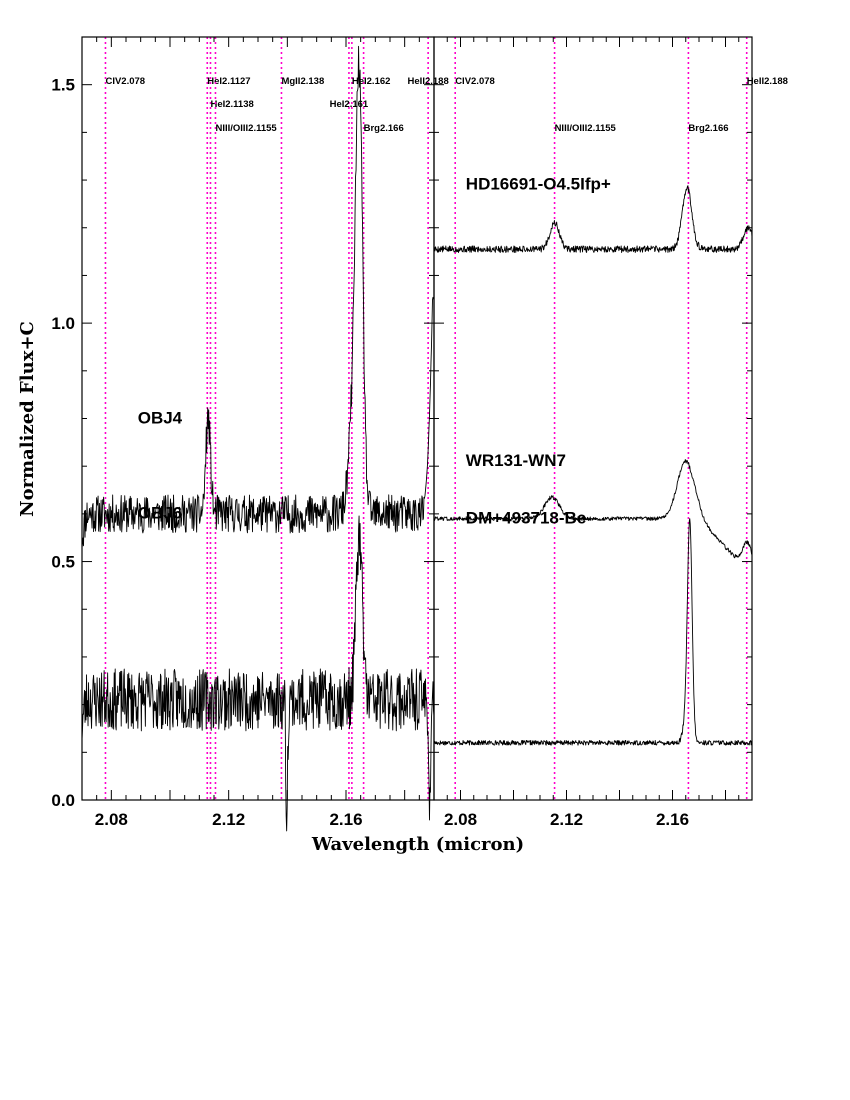 The width and height of the screenshot is (850, 1100). What do you see at coordinates (63, 562) in the screenshot?
I see `y-tick-label: 0.5` at bounding box center [63, 562].